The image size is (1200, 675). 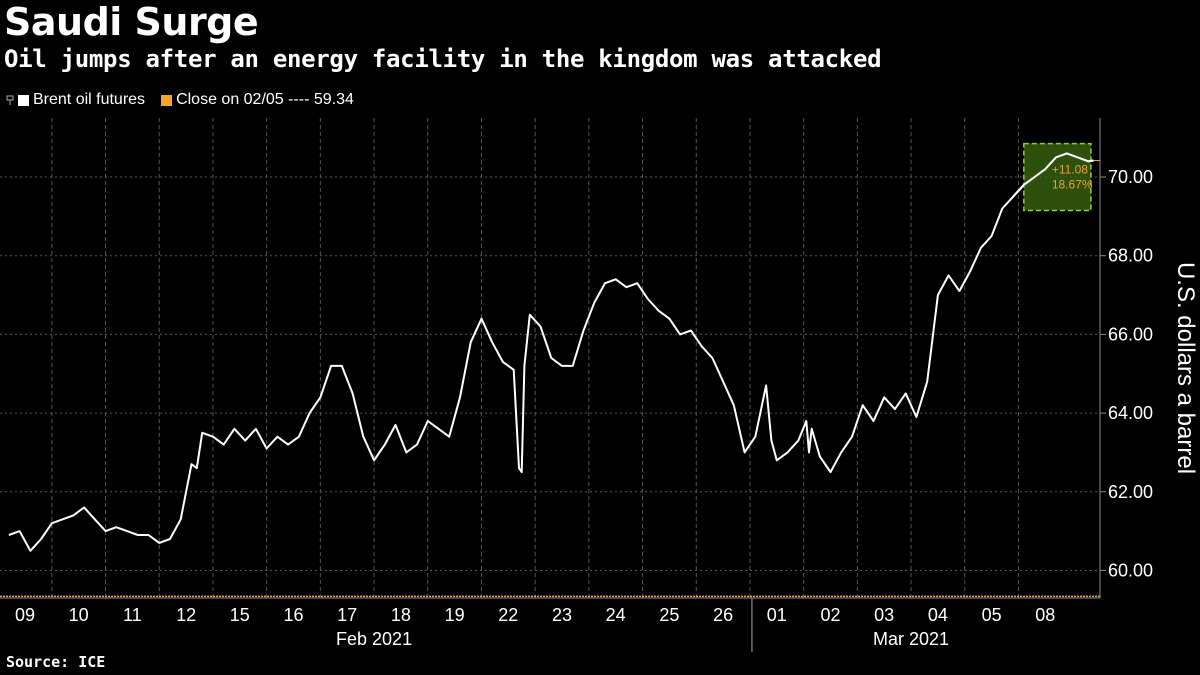 What do you see at coordinates (1130, 413) in the screenshot?
I see `y-tick-label: 64.00` at bounding box center [1130, 413].